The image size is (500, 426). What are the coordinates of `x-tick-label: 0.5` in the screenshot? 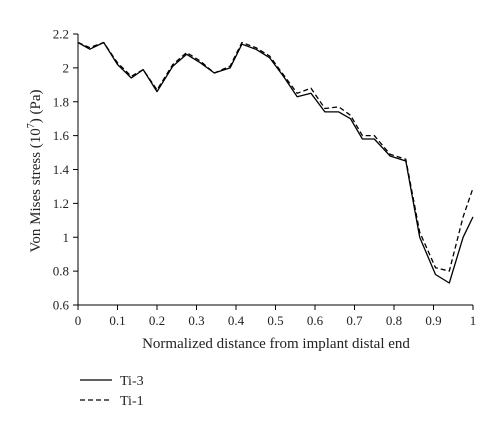 It's located at (275, 320).